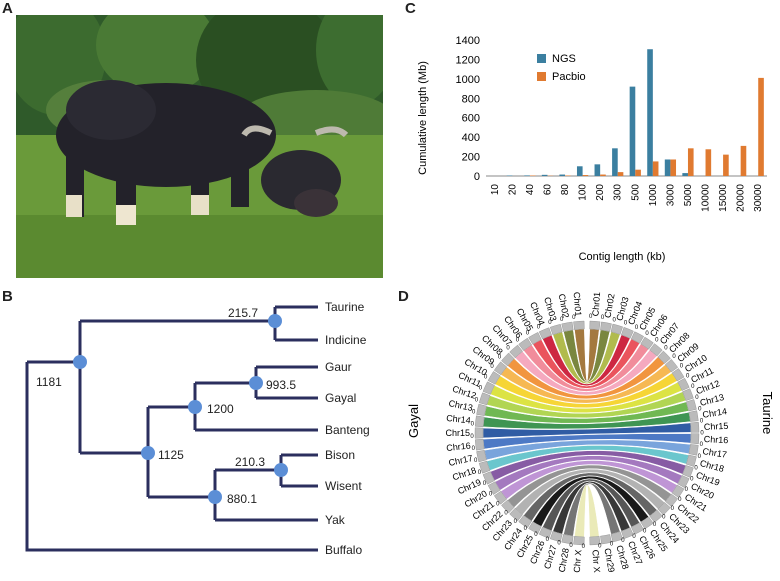  I want to click on right-chrom-label: Chr16, so click(716, 439).